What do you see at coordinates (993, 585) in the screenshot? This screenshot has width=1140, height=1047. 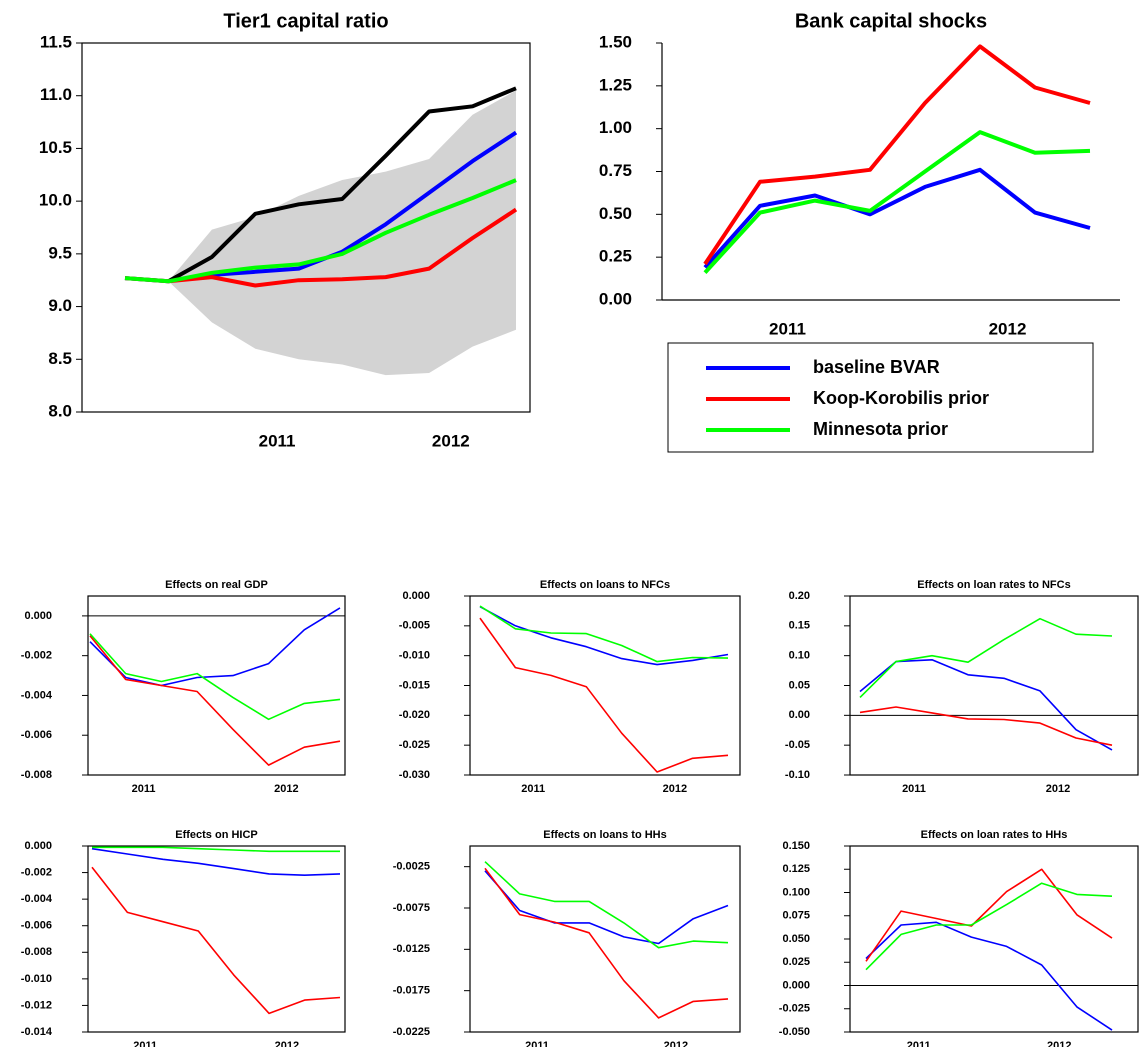 I see `chart-title: Effects on loan rates to NFCs` at bounding box center [993, 585].